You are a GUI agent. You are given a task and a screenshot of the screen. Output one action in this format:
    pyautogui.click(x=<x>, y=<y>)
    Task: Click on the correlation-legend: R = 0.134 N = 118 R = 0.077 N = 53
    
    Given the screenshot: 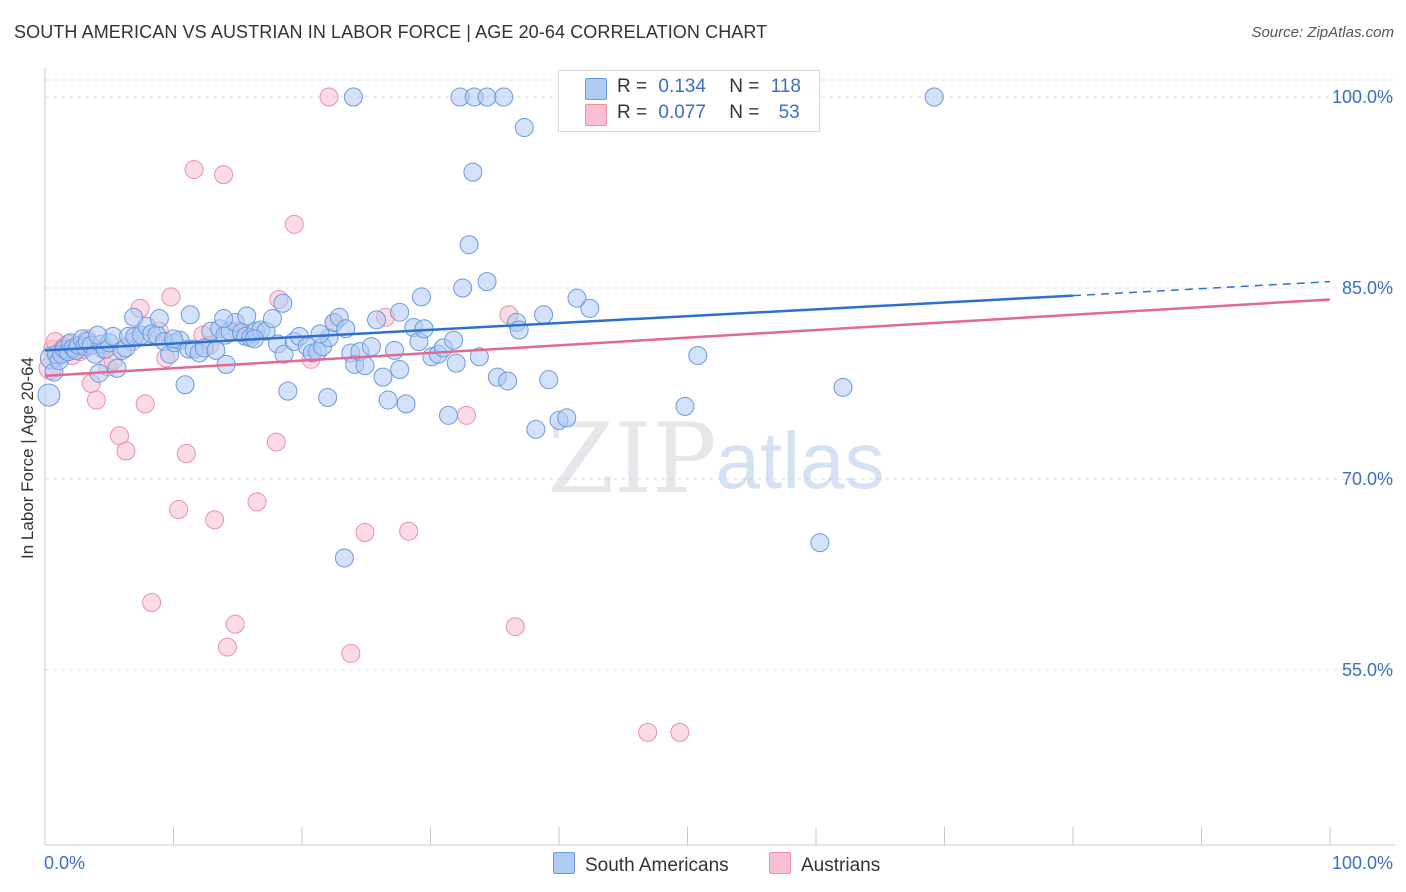 What is the action you would take?
    pyautogui.click(x=689, y=101)
    